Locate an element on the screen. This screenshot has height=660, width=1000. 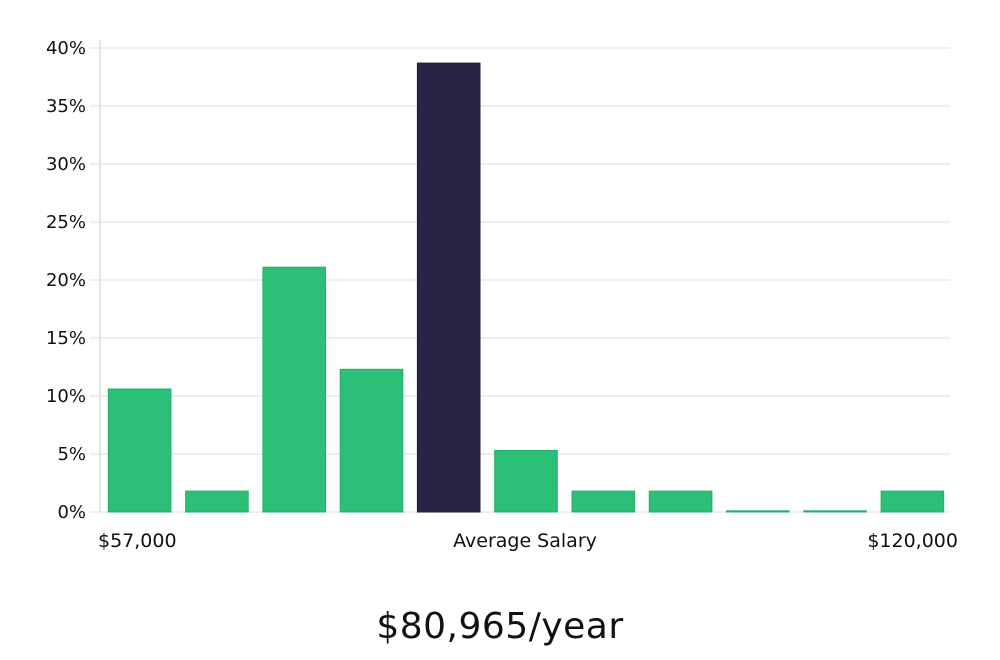
y-tick-label: 20% is located at coordinates (66, 280).